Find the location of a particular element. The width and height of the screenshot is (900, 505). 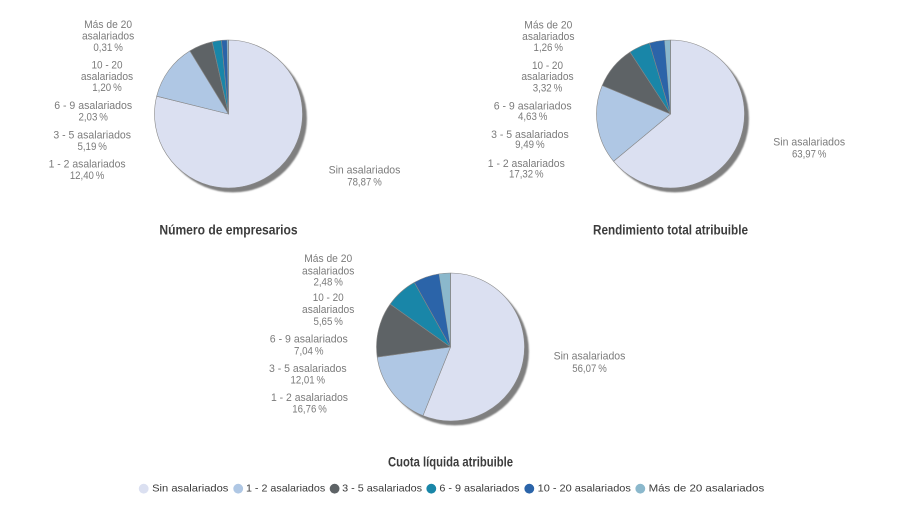

svg-text: 12,01 % is located at coordinates (308, 381).